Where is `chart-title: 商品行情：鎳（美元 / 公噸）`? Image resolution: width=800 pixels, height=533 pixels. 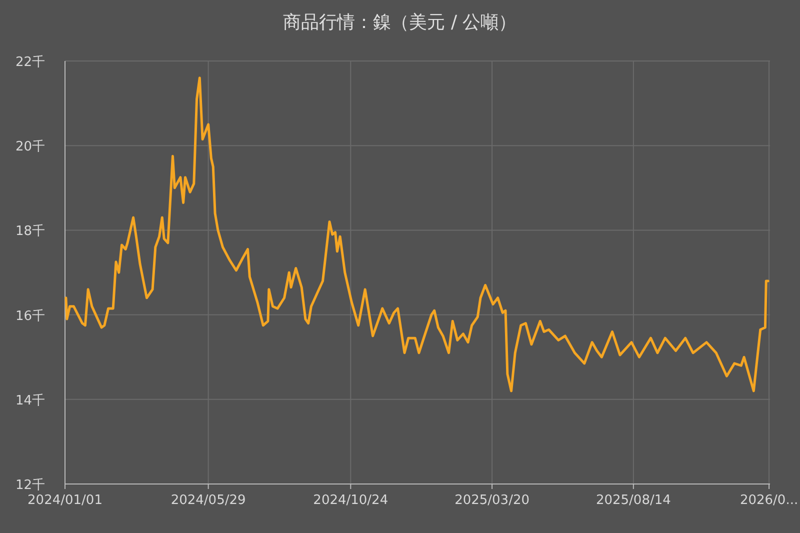
chart-title: 商品行情：鎳（美元 / 公噸） is located at coordinates (400, 22).